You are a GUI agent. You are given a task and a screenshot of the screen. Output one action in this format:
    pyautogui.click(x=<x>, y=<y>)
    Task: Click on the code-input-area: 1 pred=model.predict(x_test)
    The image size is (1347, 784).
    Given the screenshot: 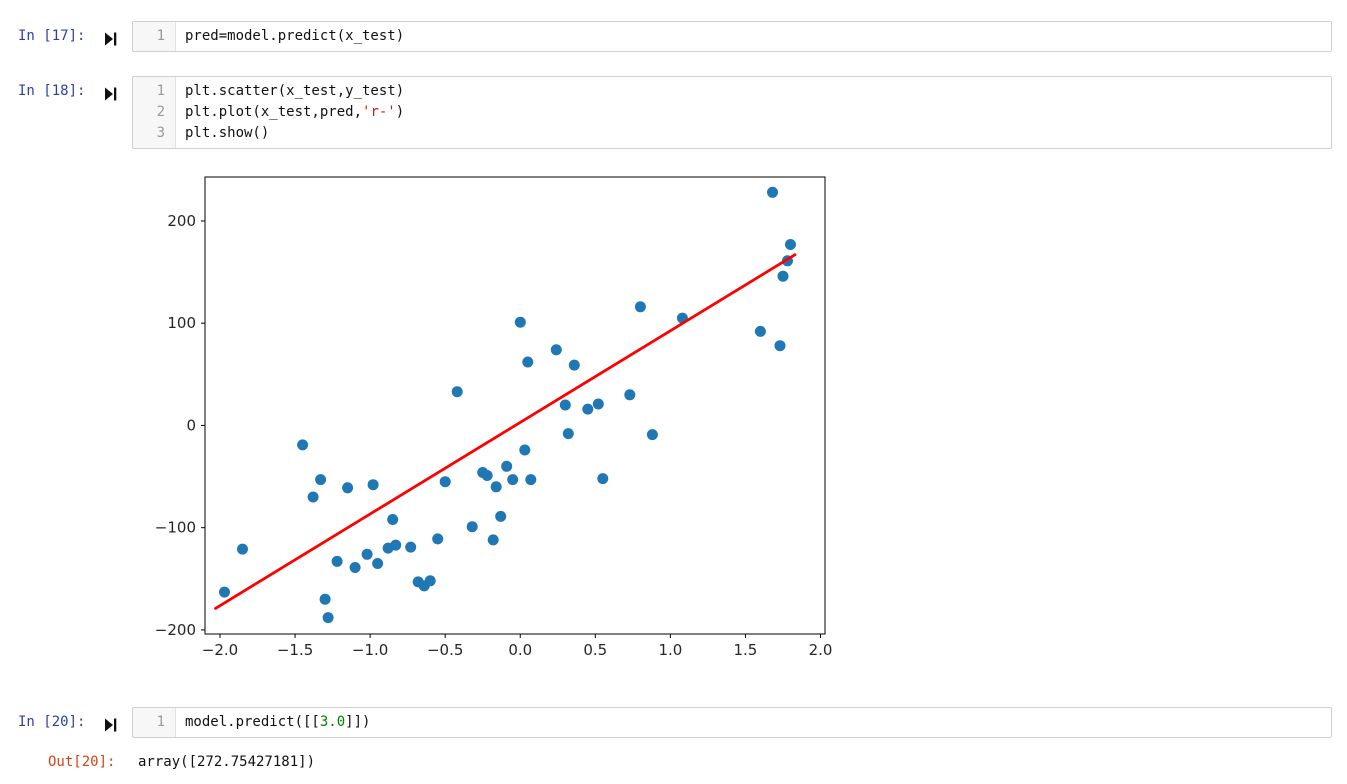 What is the action you would take?
    pyautogui.click(x=732, y=36)
    